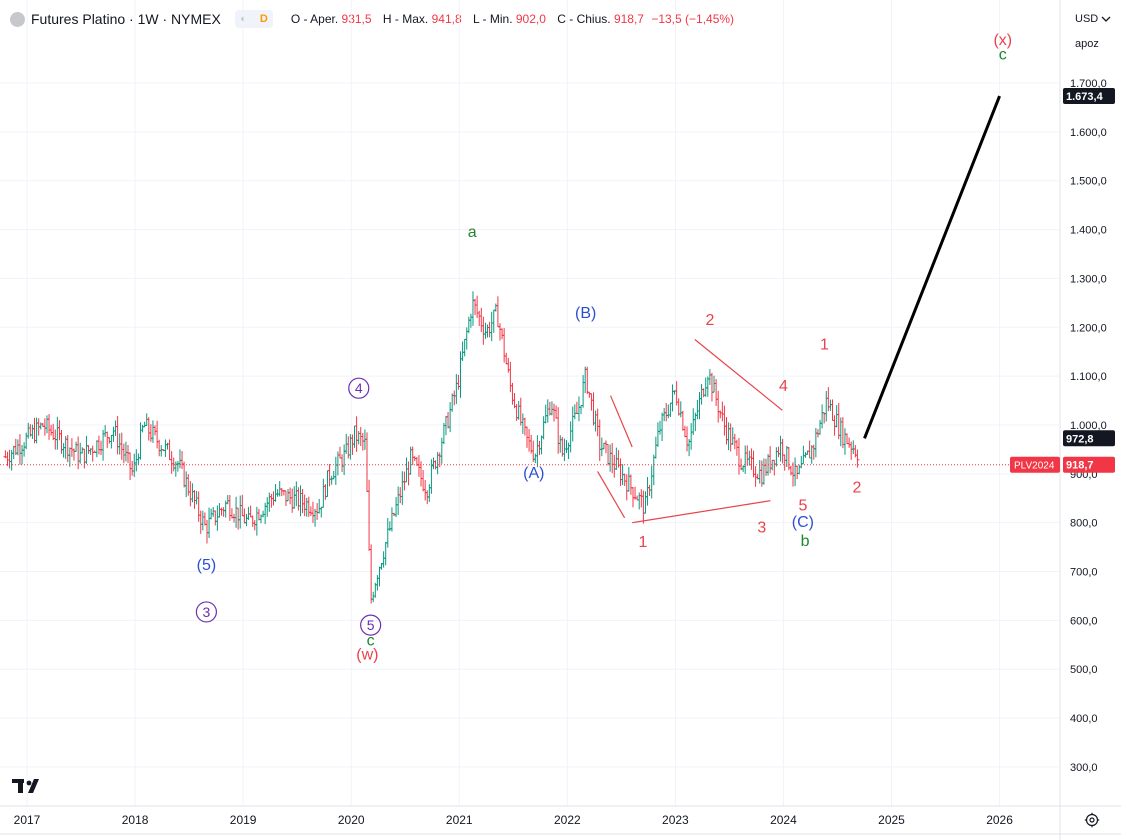  Describe the element at coordinates (1088, 182) in the screenshot. I see `price-tick-label: 1.500,0` at that location.